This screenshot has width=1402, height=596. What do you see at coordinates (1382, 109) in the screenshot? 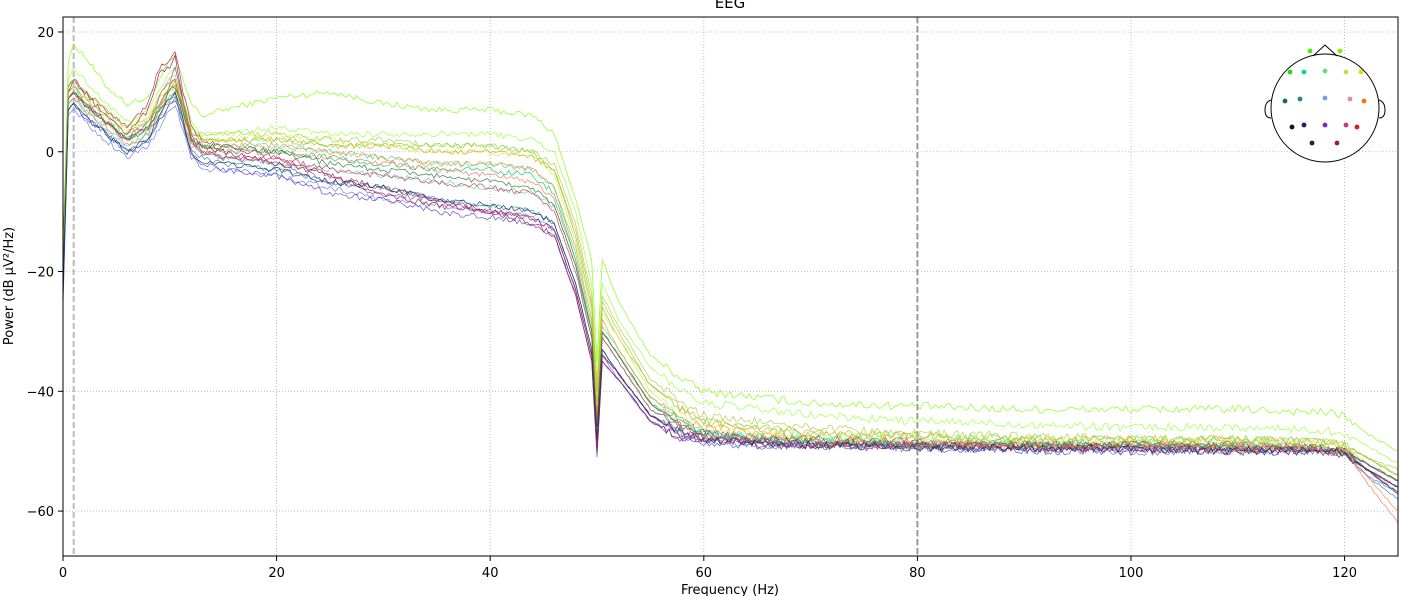
I see `right-ear-outline` at bounding box center [1382, 109].